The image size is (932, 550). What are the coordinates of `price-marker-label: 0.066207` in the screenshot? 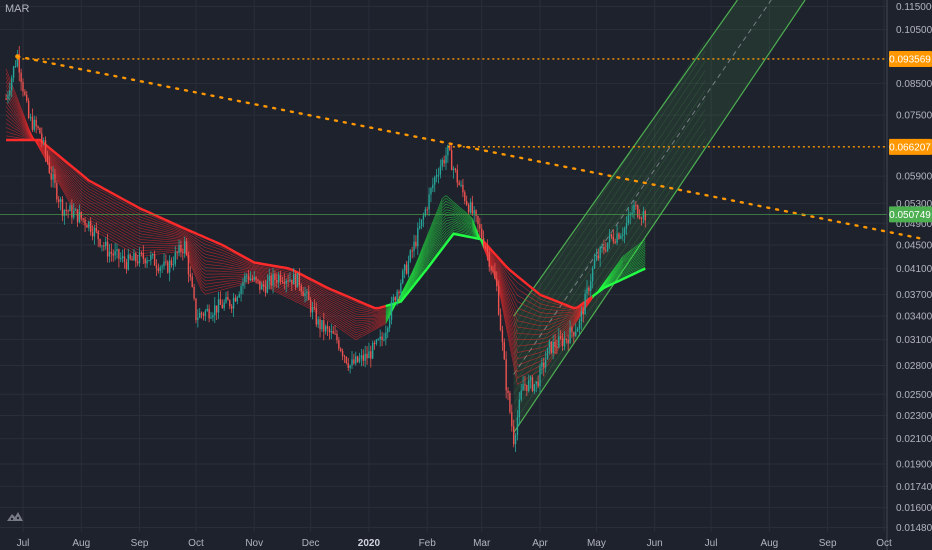 It's located at (910, 147).